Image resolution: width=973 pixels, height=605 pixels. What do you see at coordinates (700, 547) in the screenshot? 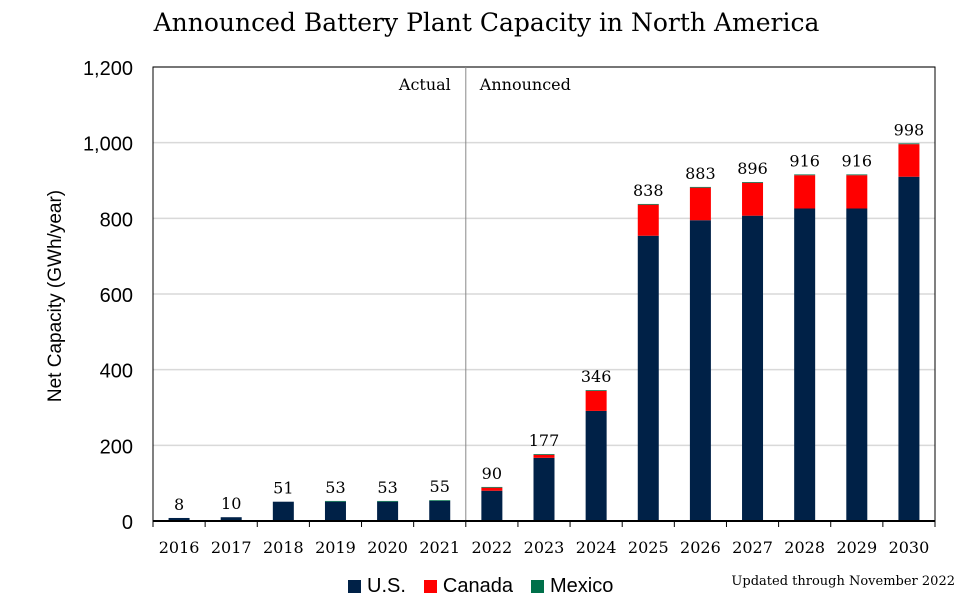
I see `x-tick-label: 2026` at bounding box center [700, 547].